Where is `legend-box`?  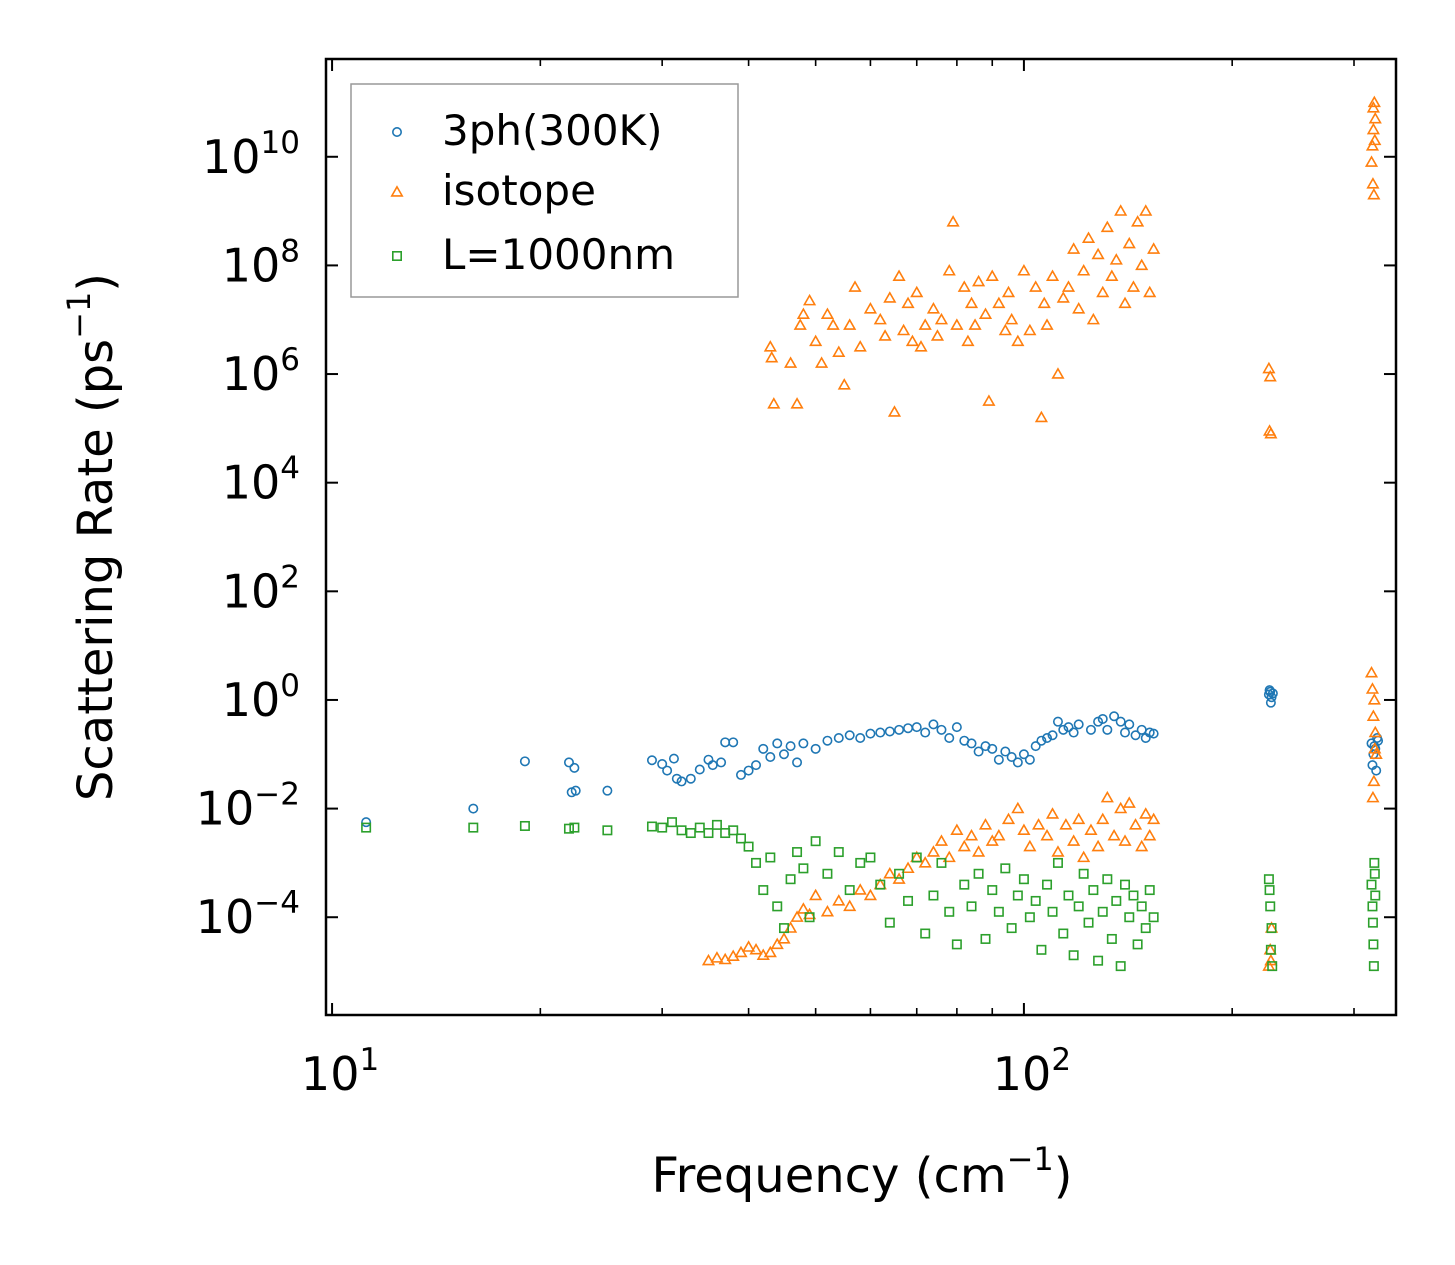
legend-box is located at coordinates (544, 190).